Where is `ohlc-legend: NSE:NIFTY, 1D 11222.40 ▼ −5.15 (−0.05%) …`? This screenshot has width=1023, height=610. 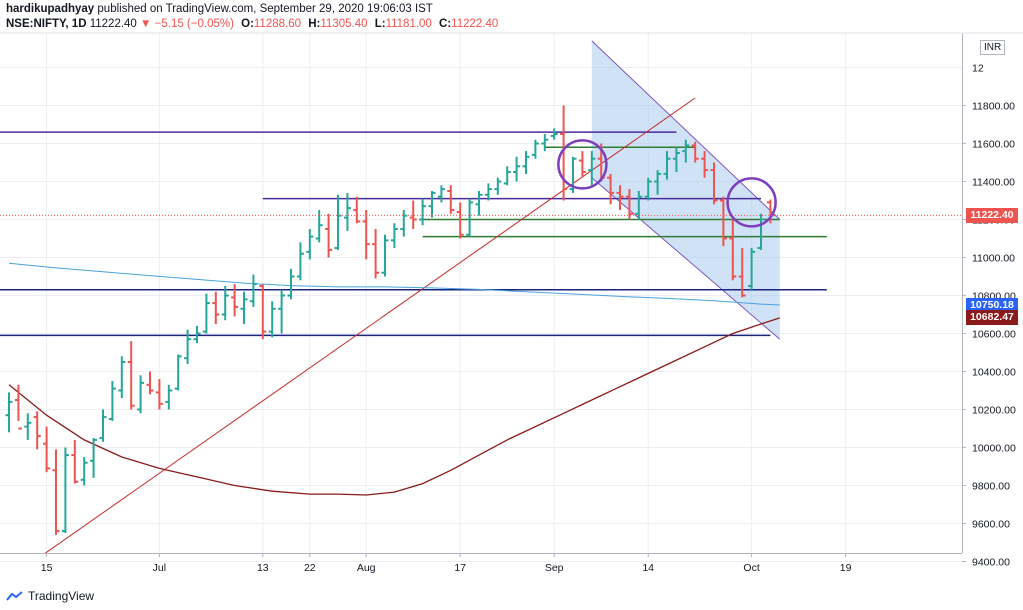 ohlc-legend: NSE:NIFTY, 1D 11222.40 ▼ −5.15 (−0.05%) … is located at coordinates (252, 24).